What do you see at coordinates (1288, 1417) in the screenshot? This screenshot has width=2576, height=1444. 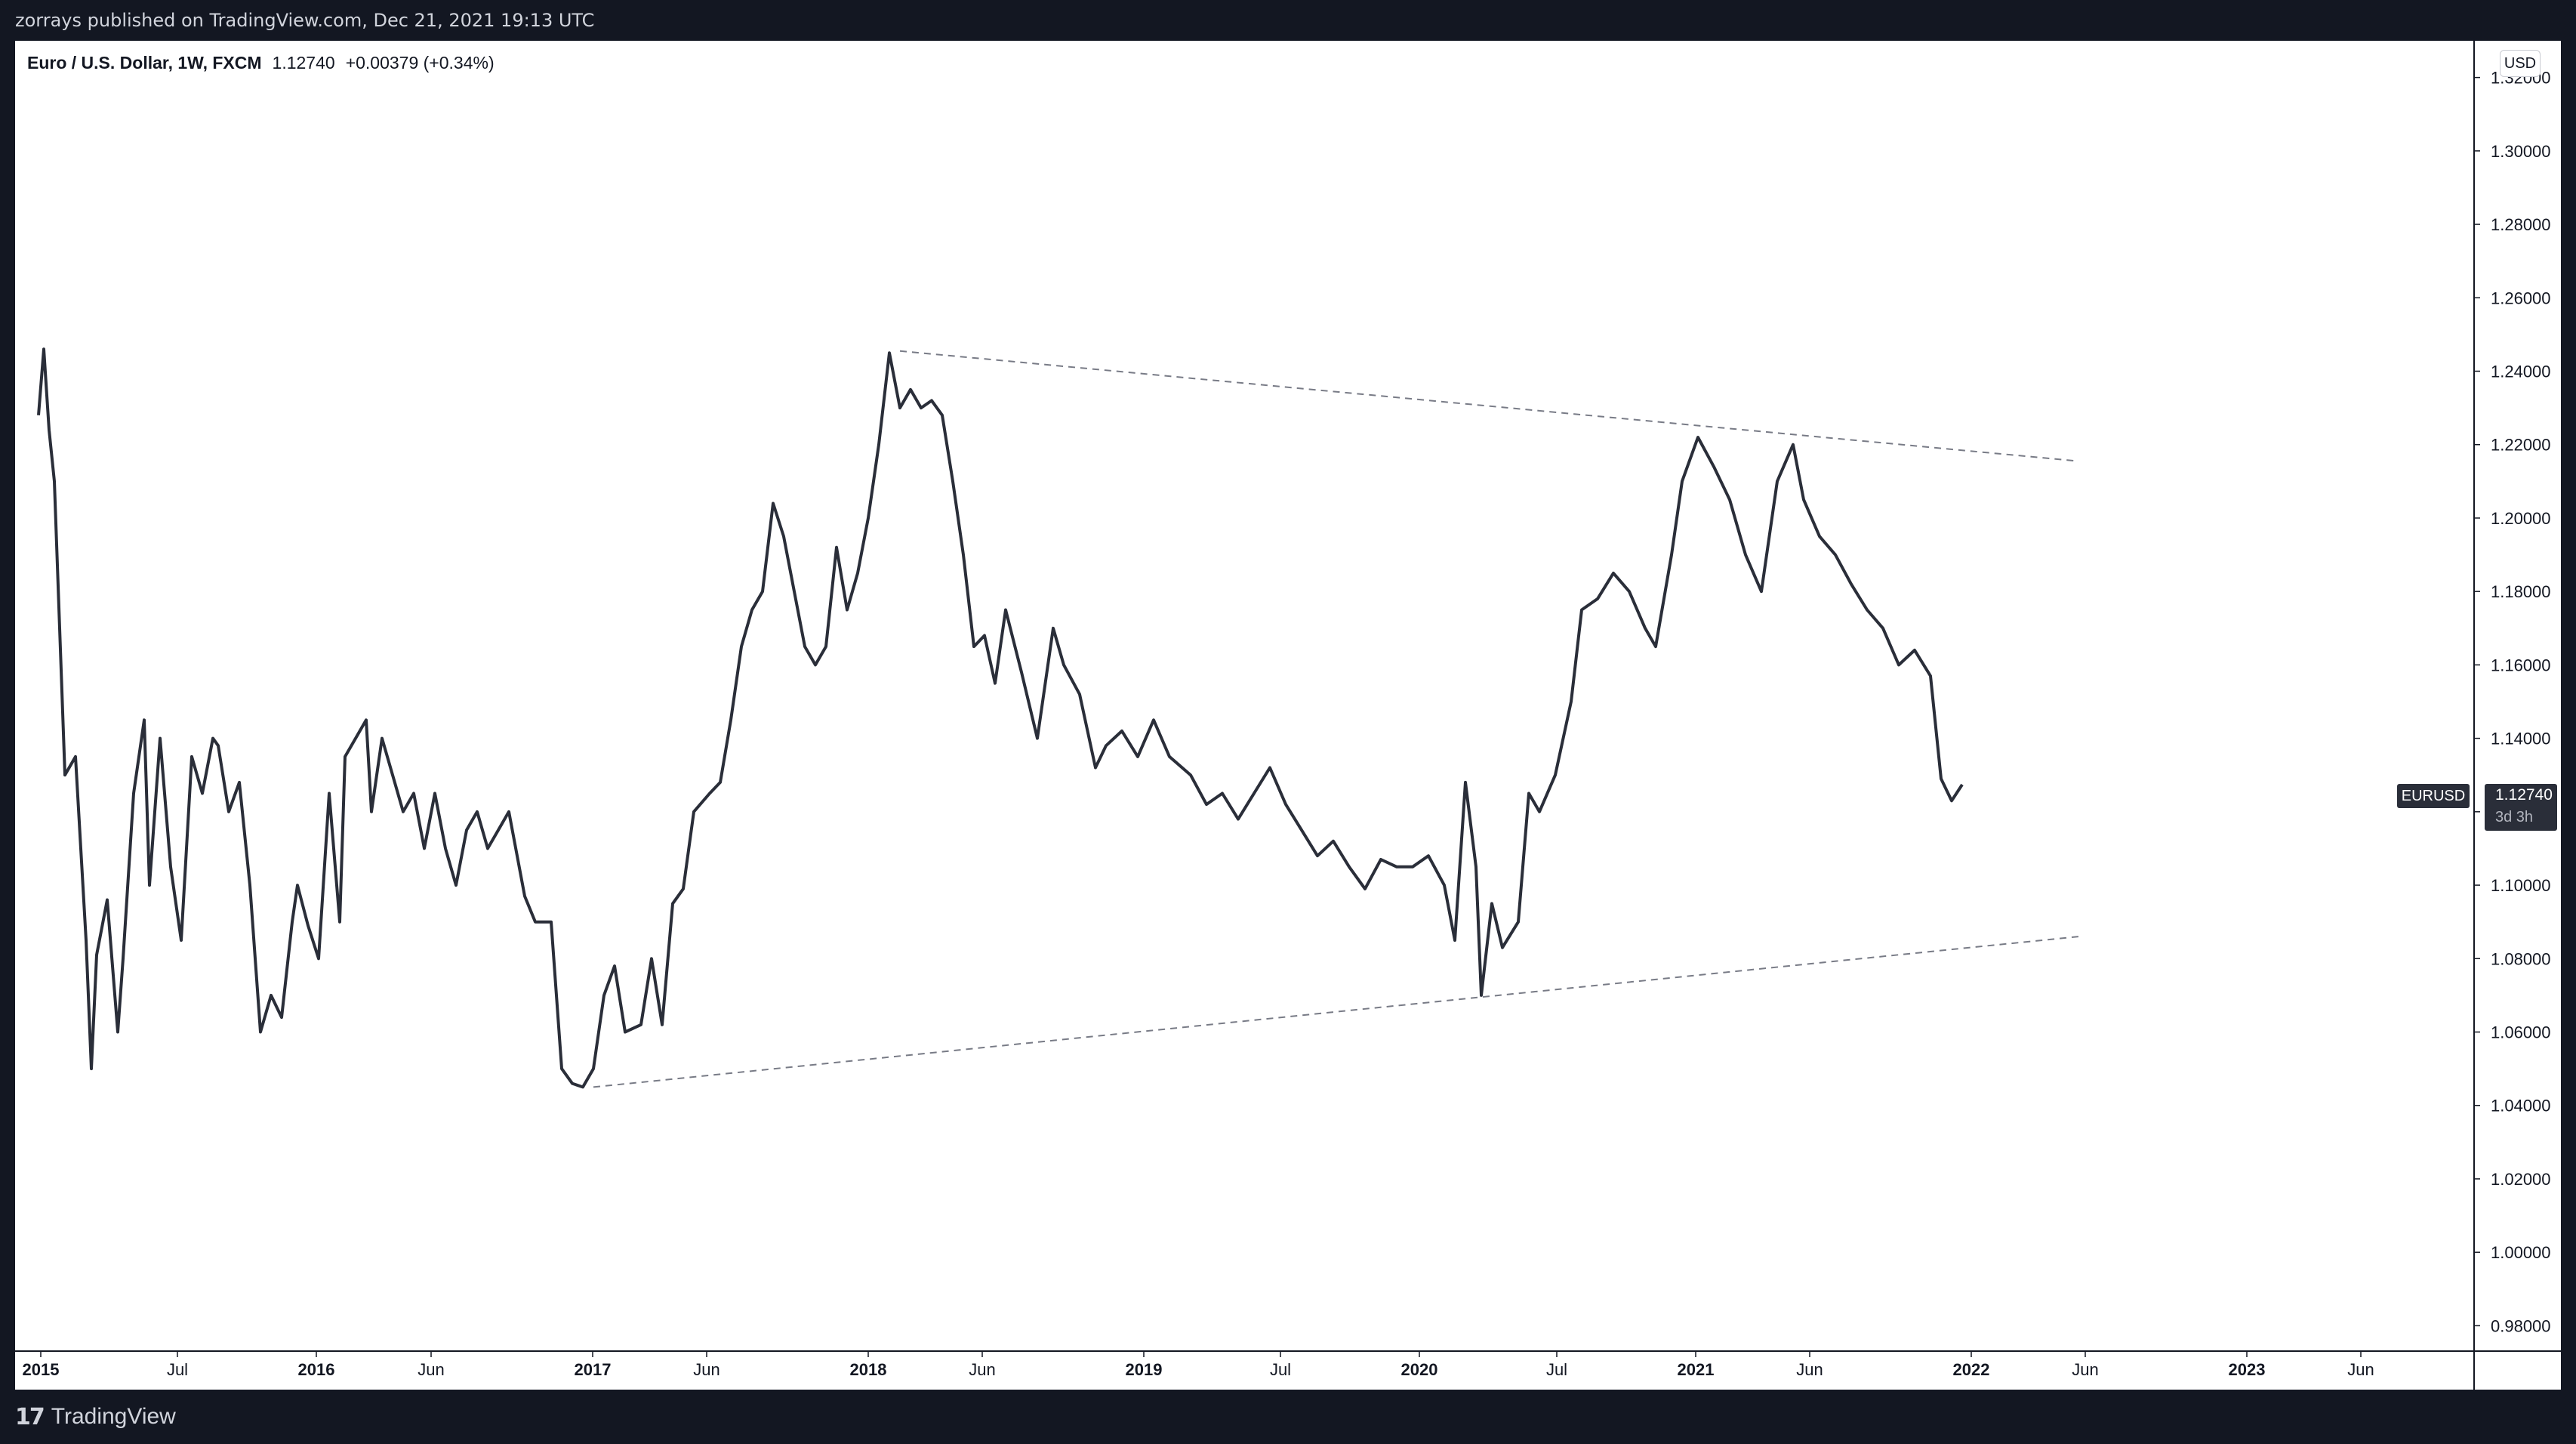 I see `bottom-bar: 17 TradingView` at bounding box center [1288, 1417].